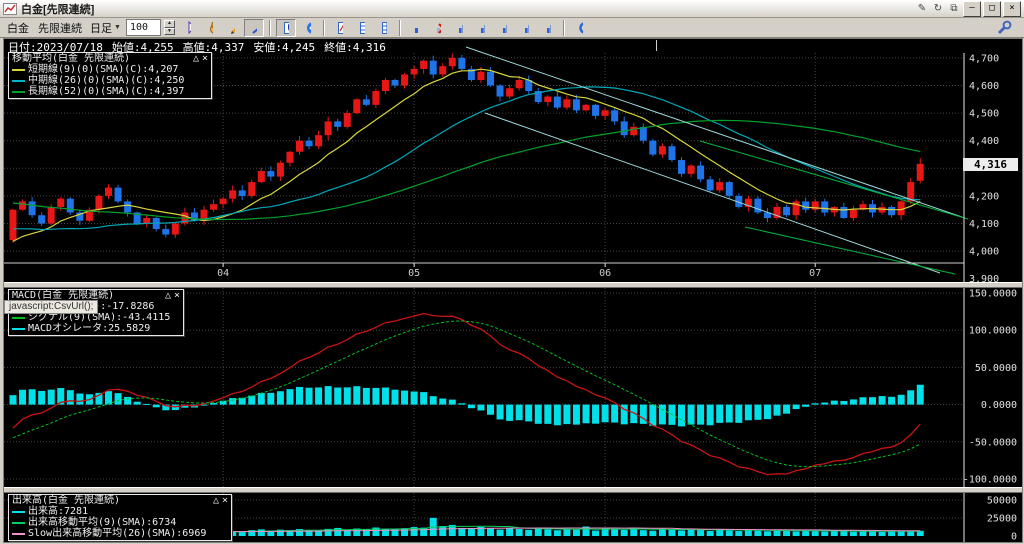 The width and height of the screenshot is (1024, 544). I want to click on trendline-tool-icon, so click(253, 27).